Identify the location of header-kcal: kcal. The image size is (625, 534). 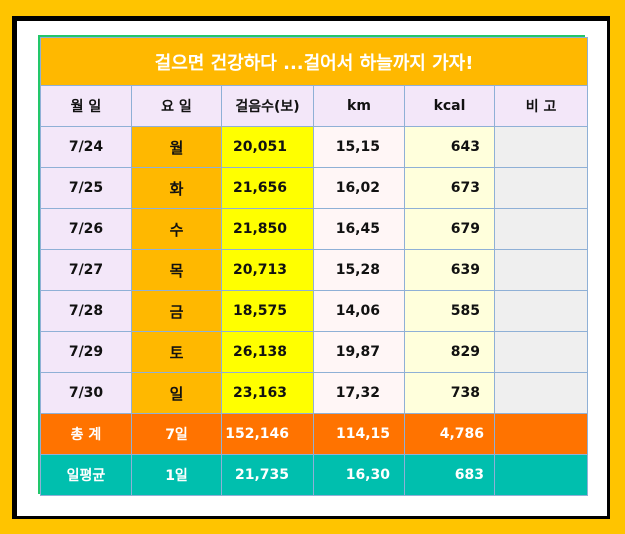
(449, 106).